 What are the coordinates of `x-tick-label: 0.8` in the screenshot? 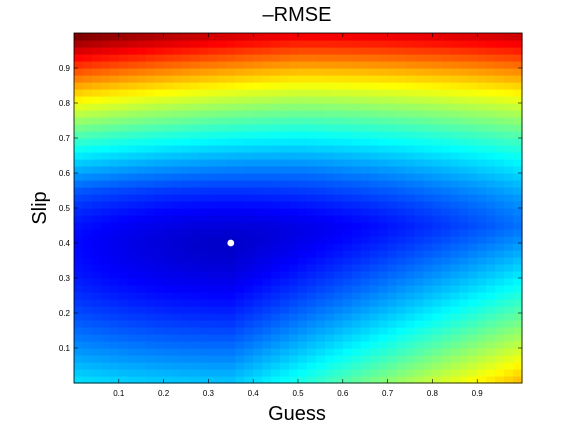 It's located at (433, 393).